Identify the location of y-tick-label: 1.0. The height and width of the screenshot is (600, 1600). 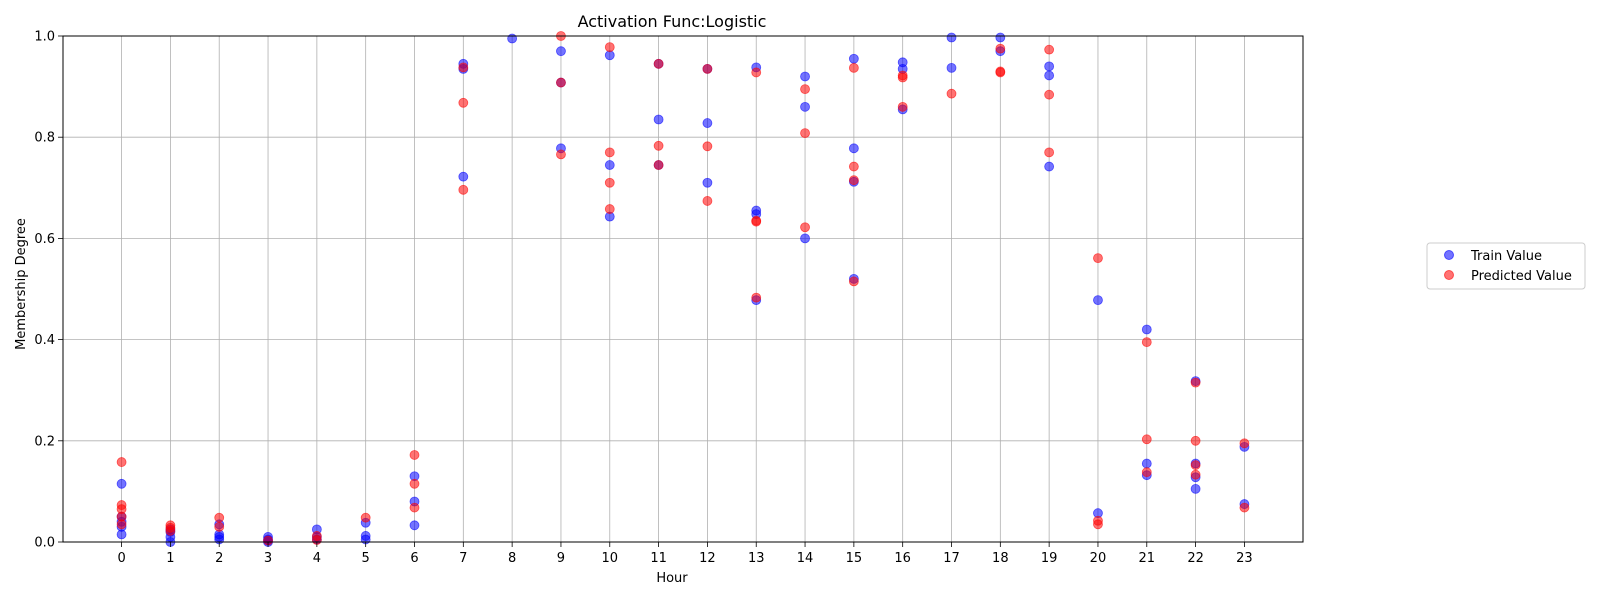
(44, 37).